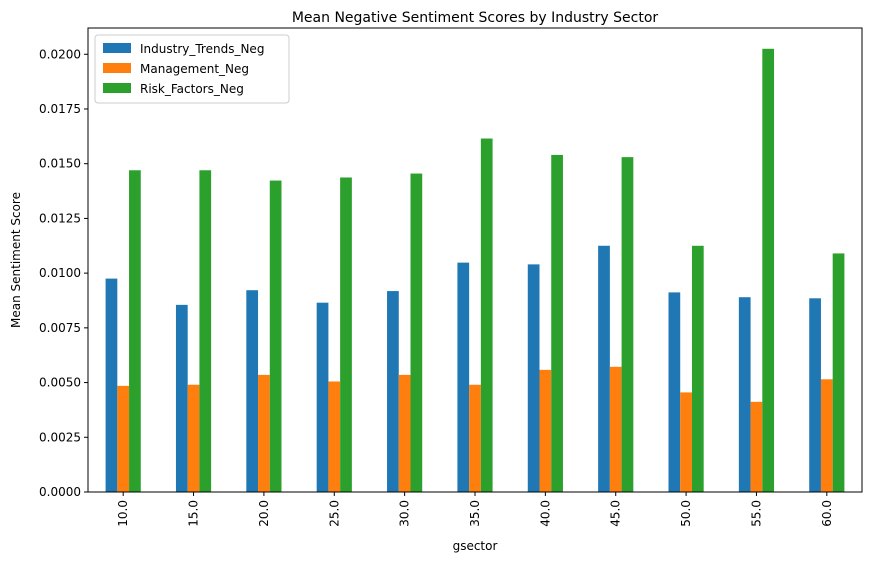 The image size is (873, 562). I want to click on x-tick-label: 55.0, so click(756, 513).